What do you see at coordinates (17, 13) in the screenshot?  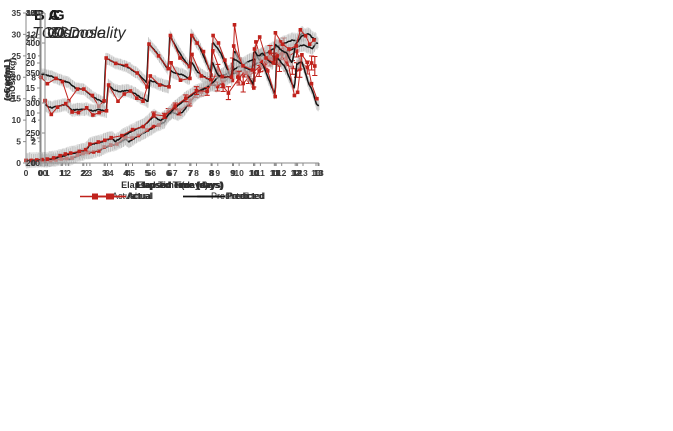 I see `svg-text: 35` at bounding box center [17, 13].